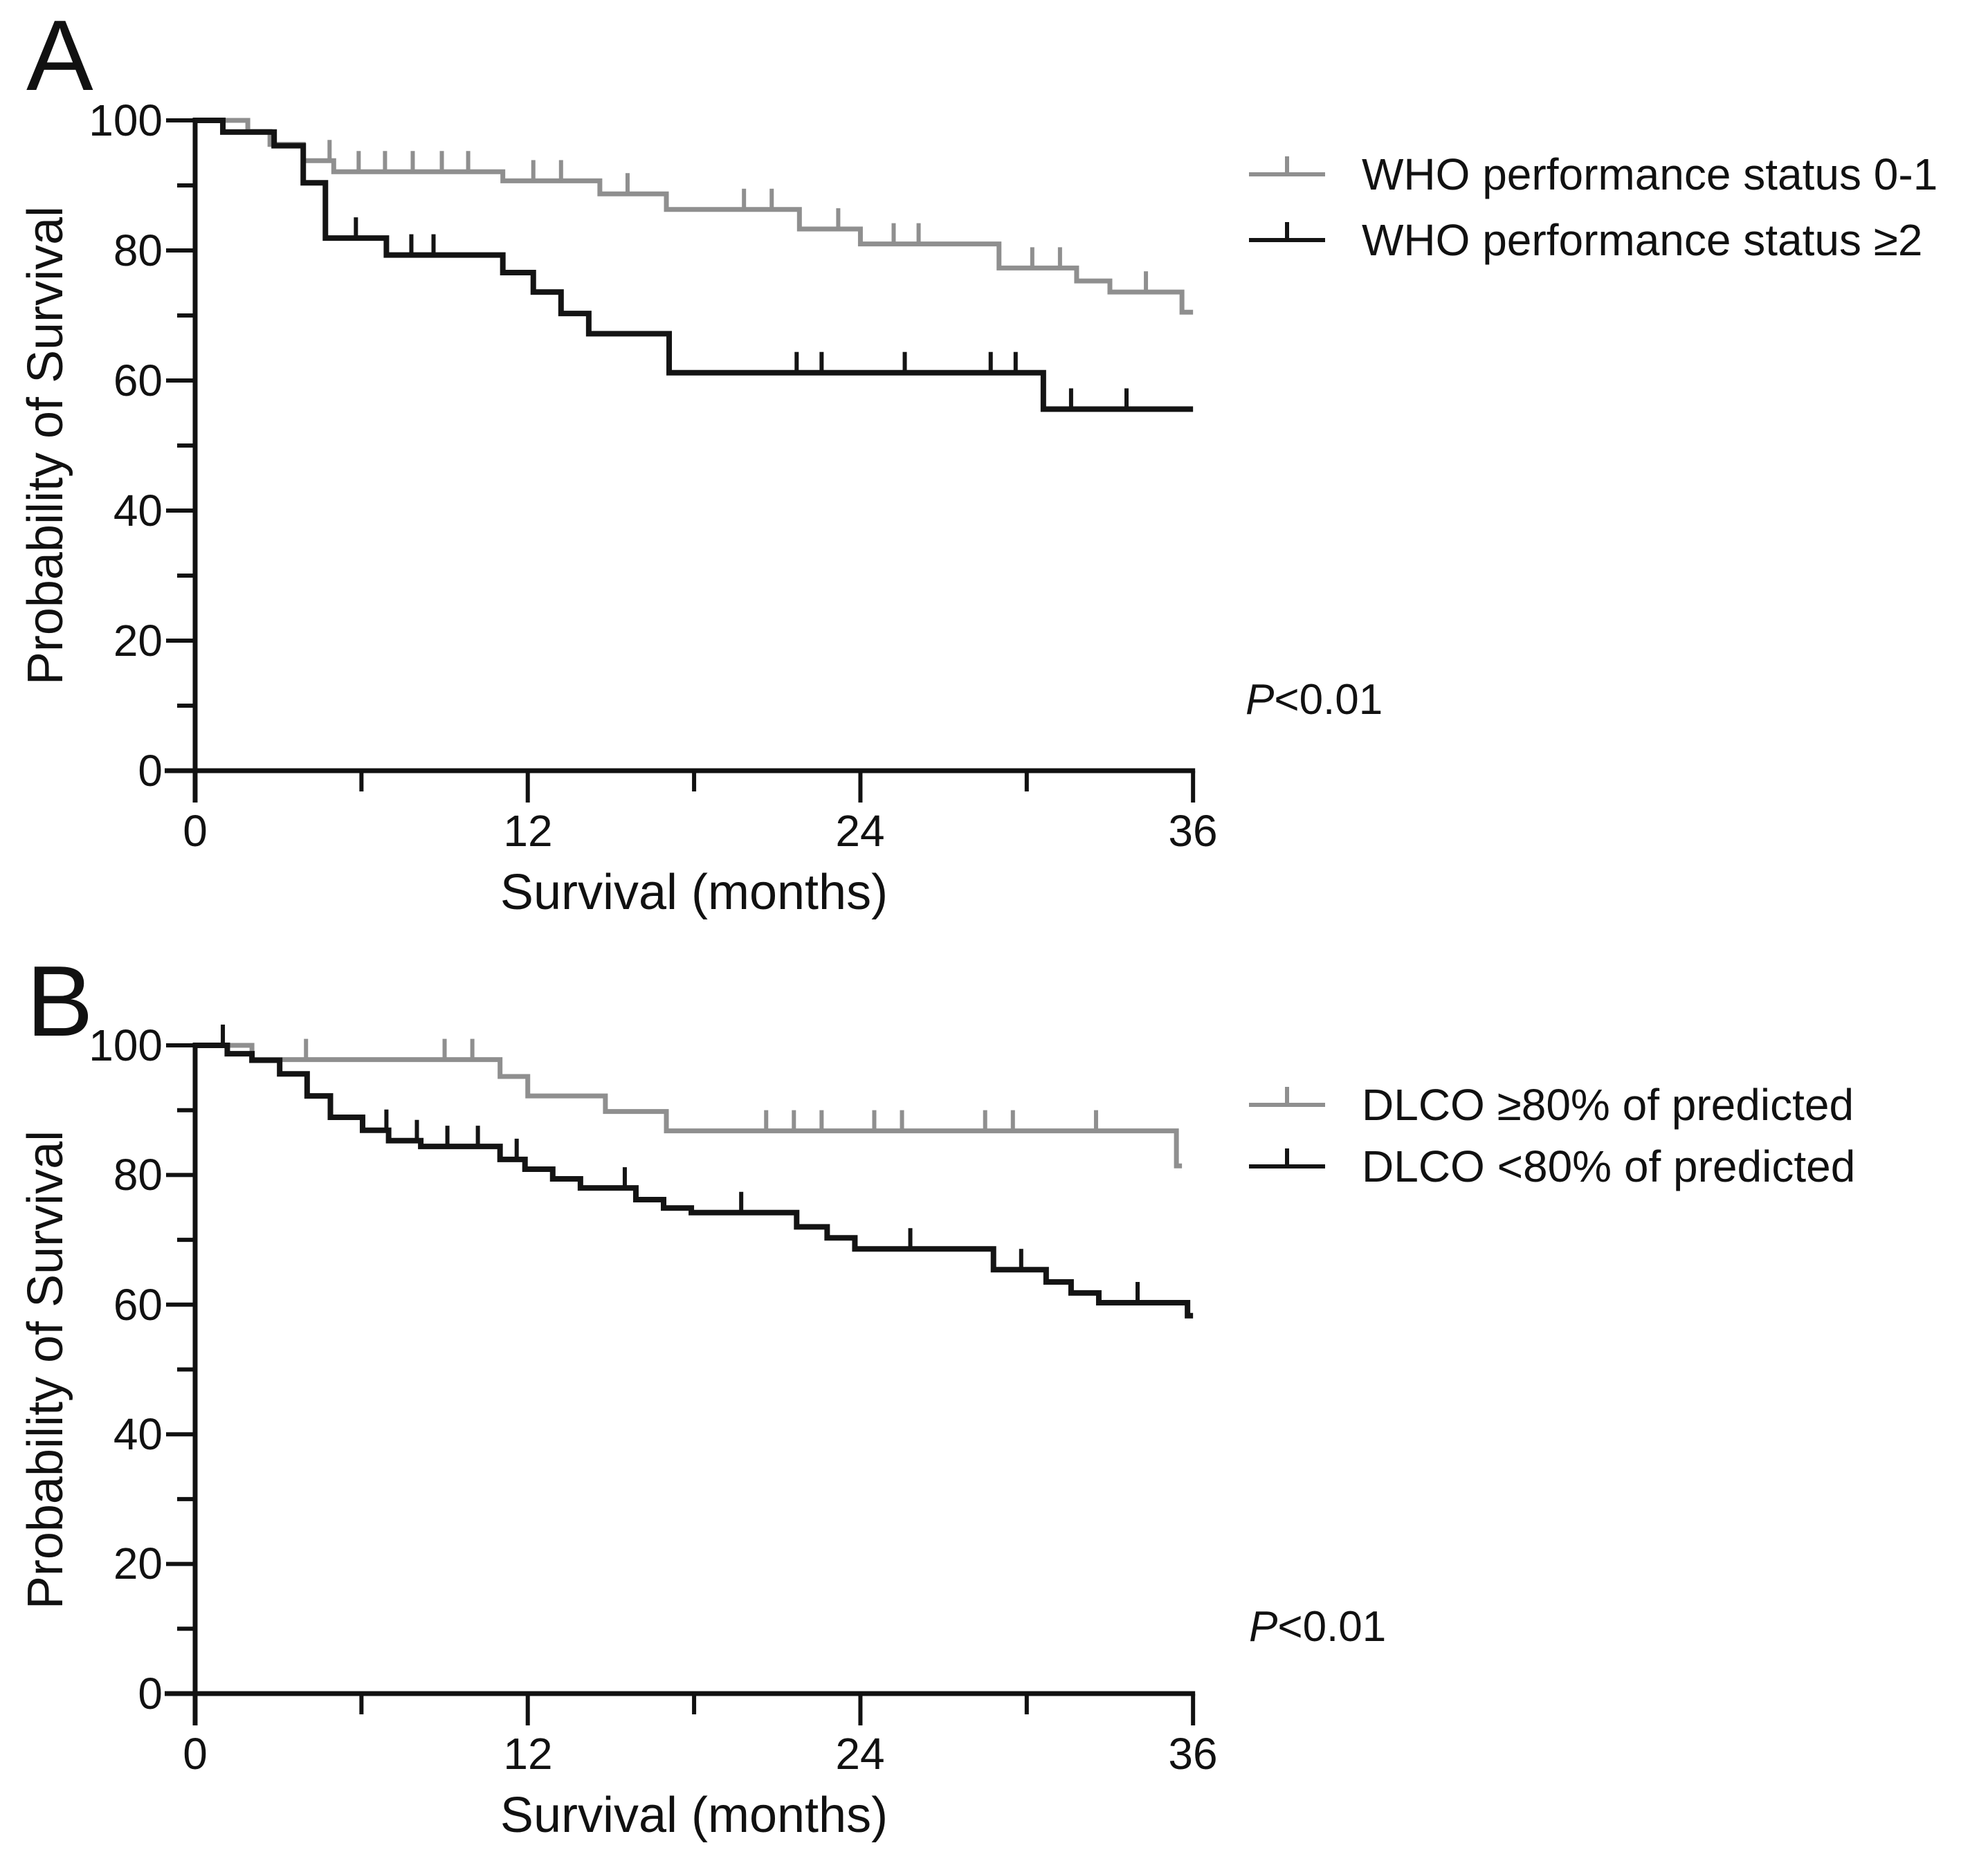 The image size is (1988, 1870). What do you see at coordinates (138, 1175) in the screenshot?
I see `panel-b-ytick-80: 80` at bounding box center [138, 1175].